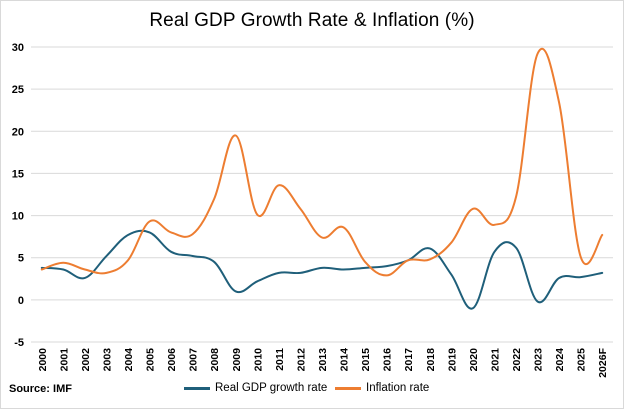 The height and width of the screenshot is (409, 624). I want to click on y-tick-label: 5, so click(21, 259).